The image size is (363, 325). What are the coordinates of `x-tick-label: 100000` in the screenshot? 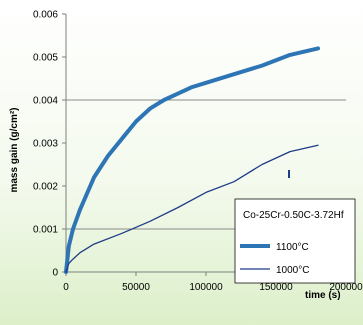 It's located at (206, 287).